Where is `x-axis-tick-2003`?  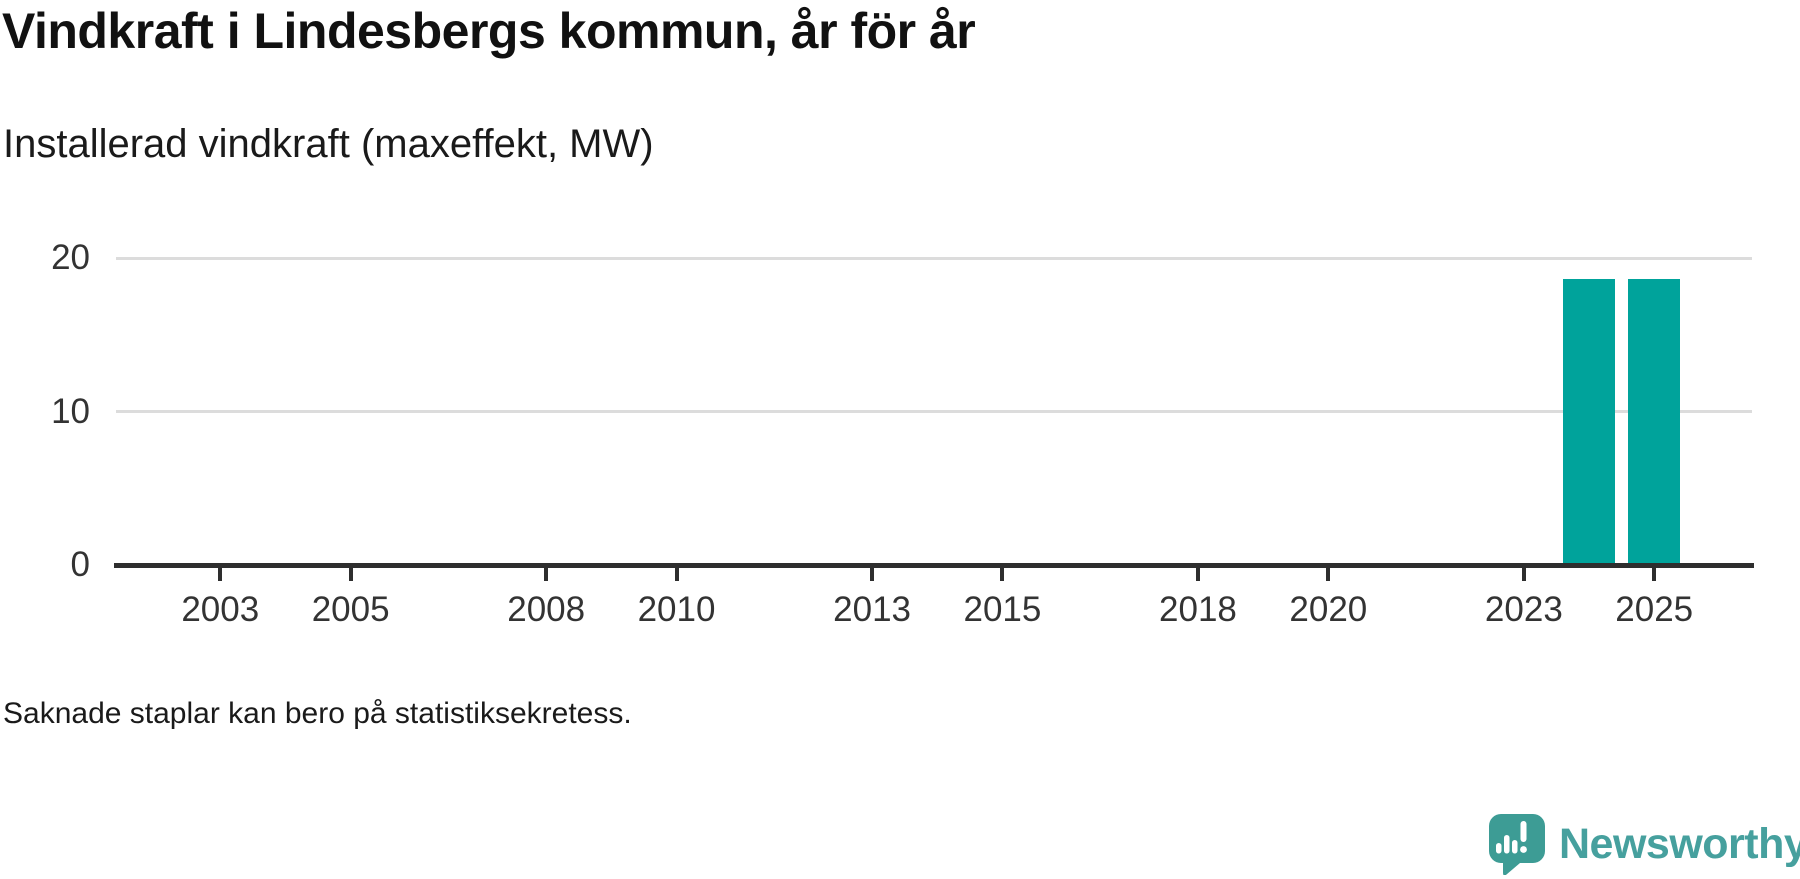
x-axis-tick-2003 is located at coordinates (220, 574).